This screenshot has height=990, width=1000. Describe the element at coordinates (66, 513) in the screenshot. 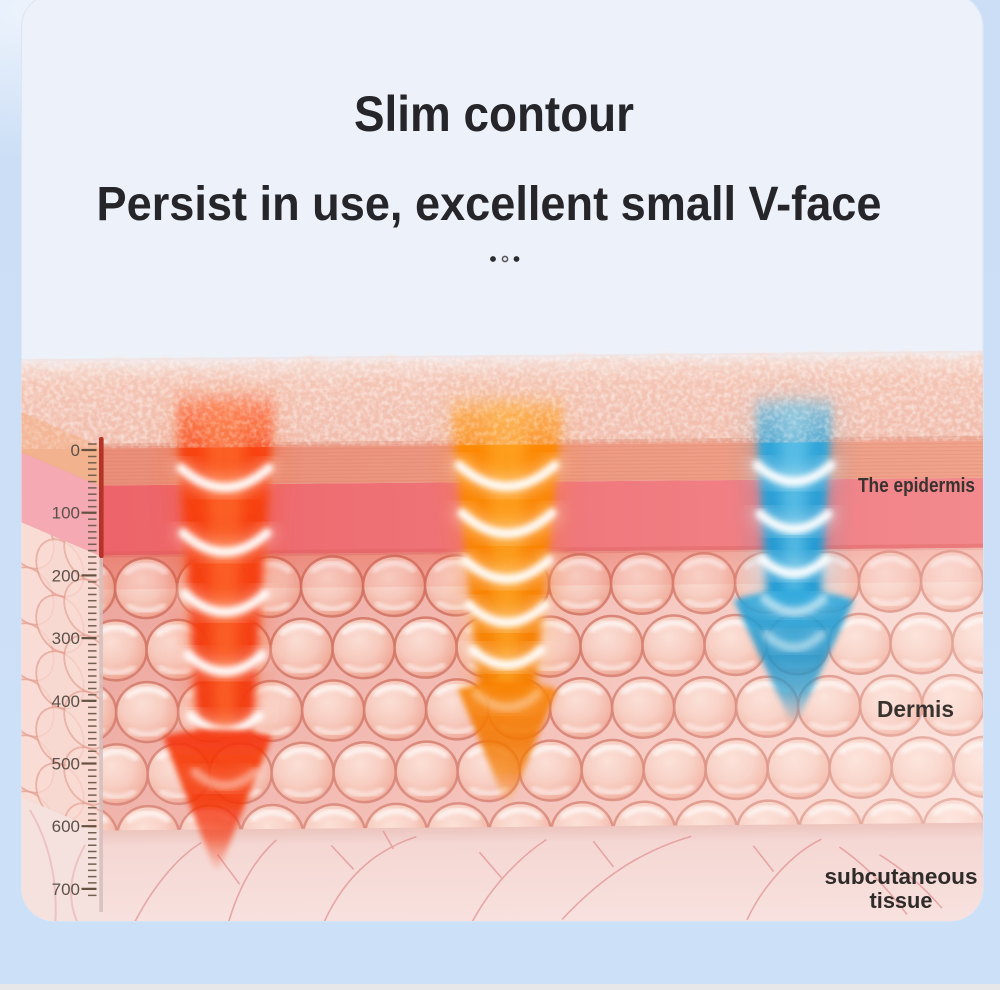

I see `svg-text: 100` at that location.